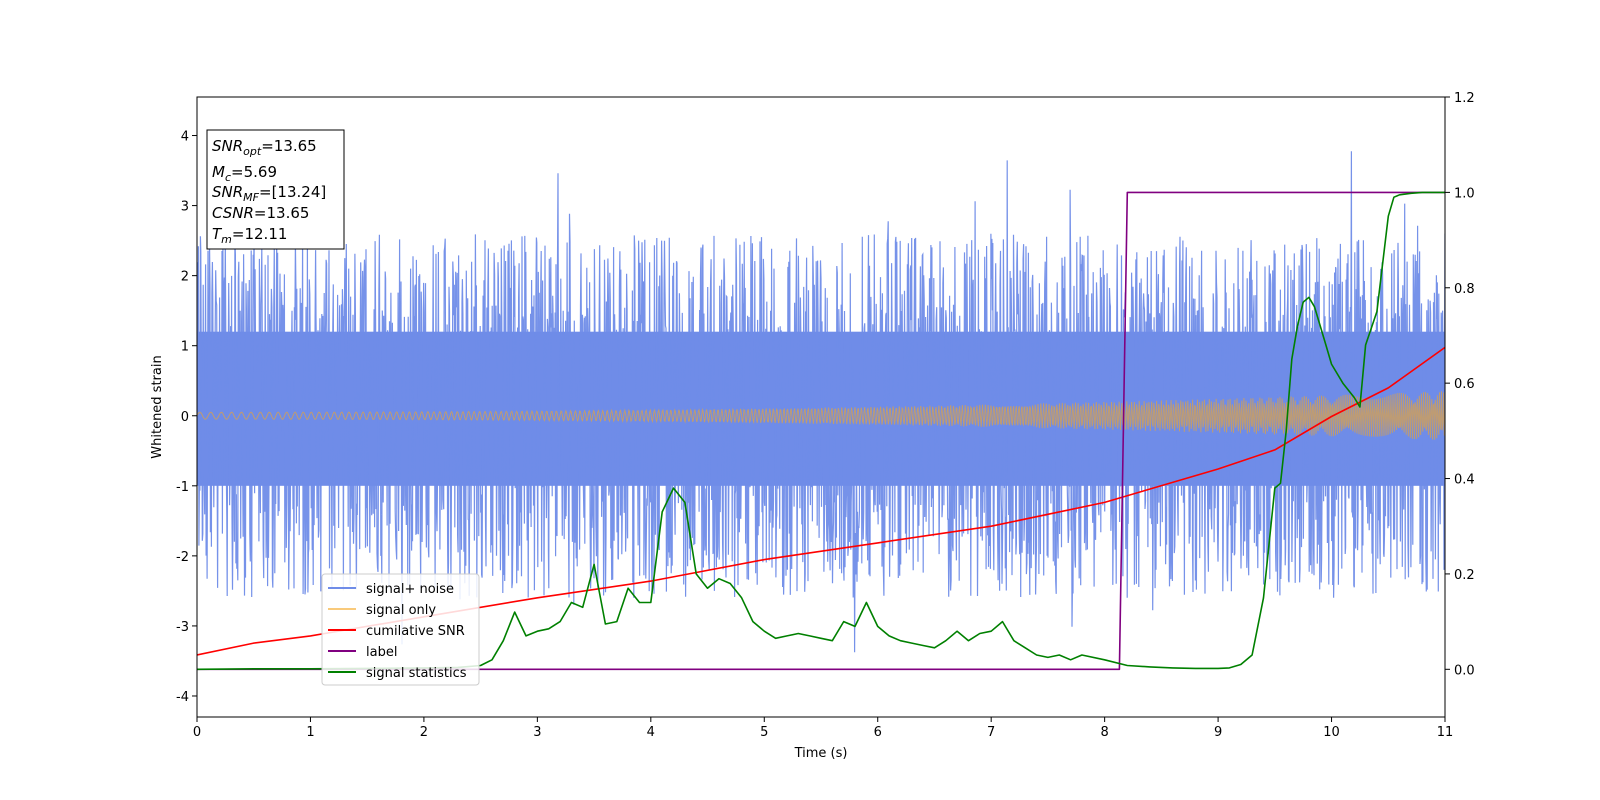 This screenshot has height=800, width=1600. What do you see at coordinates (249, 235) in the screenshot?
I see `info-tm: Tm=12.11` at bounding box center [249, 235].